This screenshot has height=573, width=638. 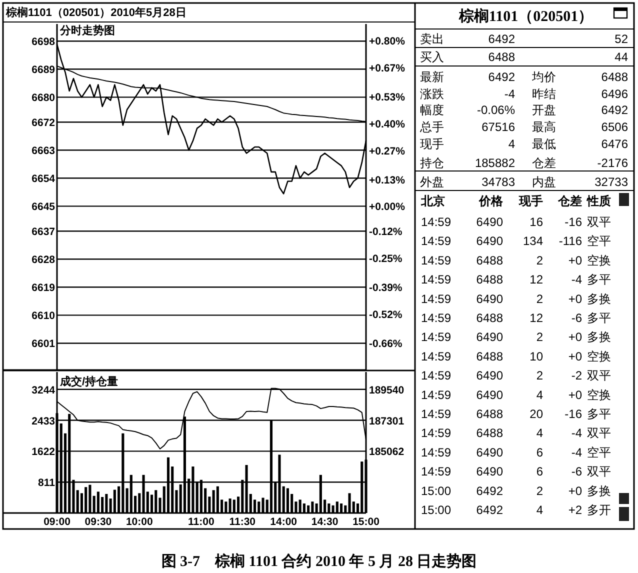 What do you see at coordinates (495, 163) in the screenshot?
I see `text: 185882` at bounding box center [495, 163].